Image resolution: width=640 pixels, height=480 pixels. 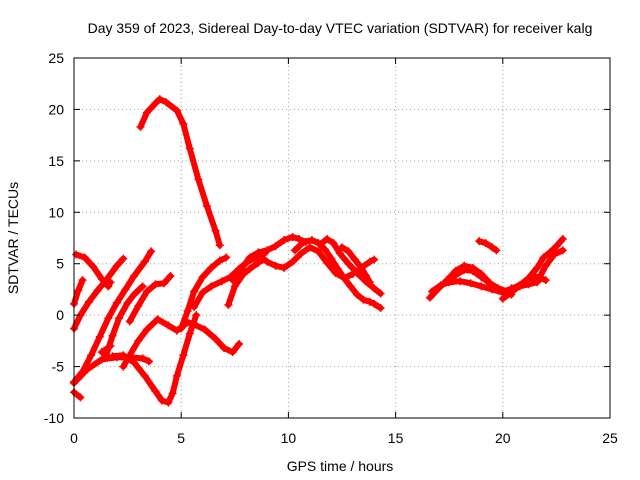 What do you see at coordinates (56, 109) in the screenshot?
I see `y-tick-label: 20` at bounding box center [56, 109].